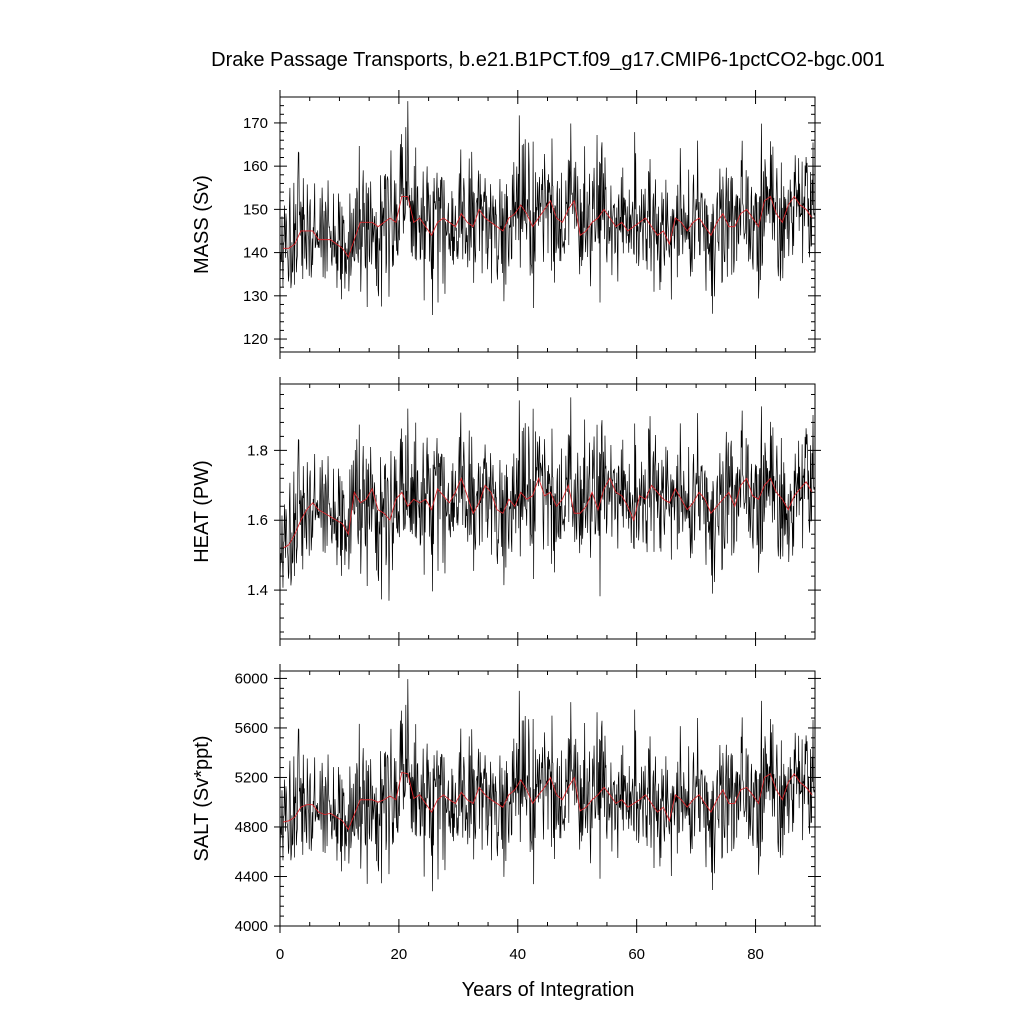  I want to click on y-tick-label: 170, so click(255, 123).